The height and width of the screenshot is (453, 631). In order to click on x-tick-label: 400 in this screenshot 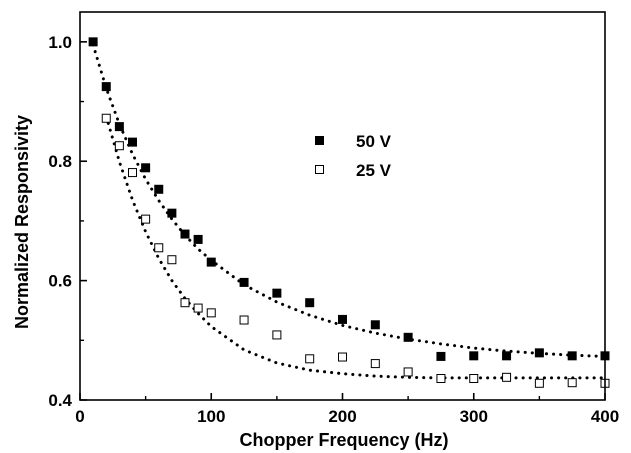, I will do `click(605, 416)`.